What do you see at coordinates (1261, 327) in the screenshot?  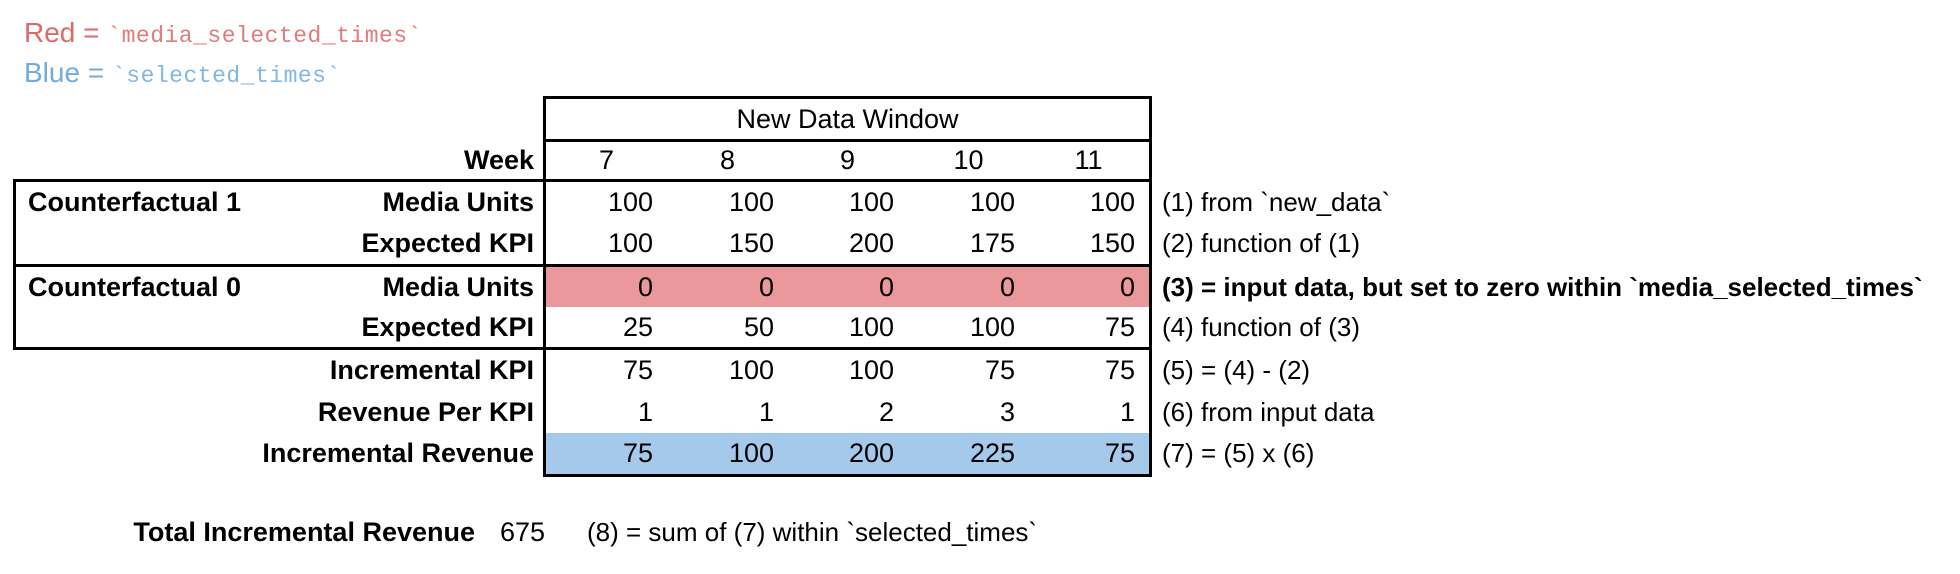 I see `annotation-4: (4) function of (3)` at bounding box center [1261, 327].